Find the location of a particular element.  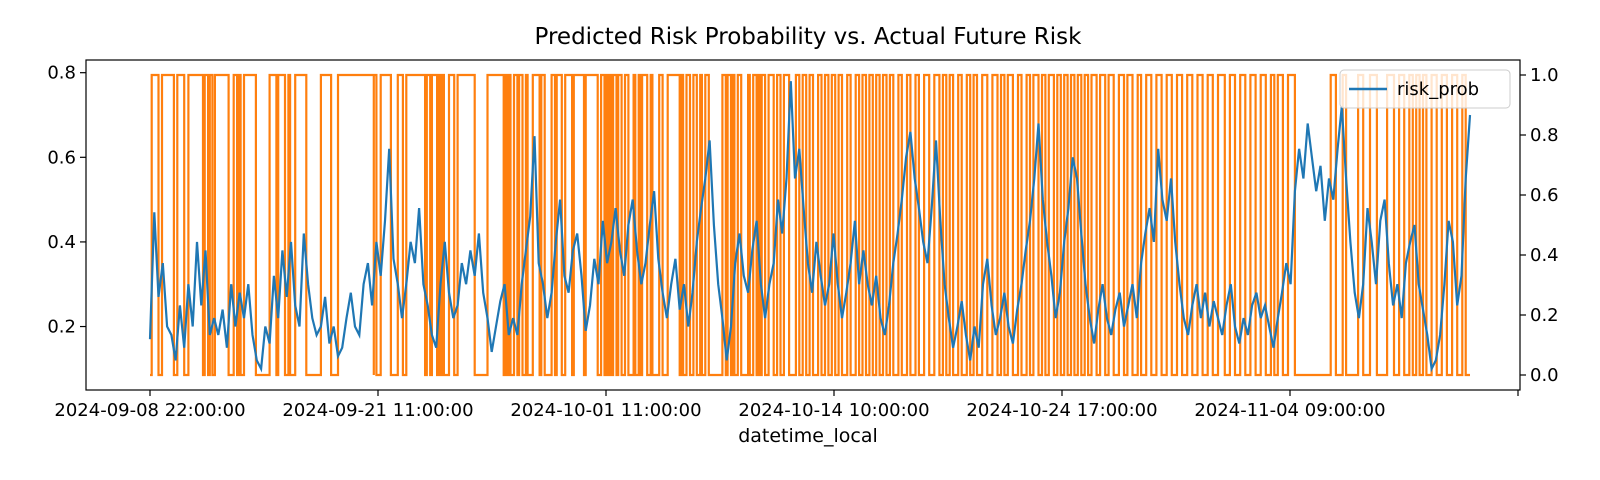

x-tick-label: 2024-10-01 11:00:00 is located at coordinates (605, 410).